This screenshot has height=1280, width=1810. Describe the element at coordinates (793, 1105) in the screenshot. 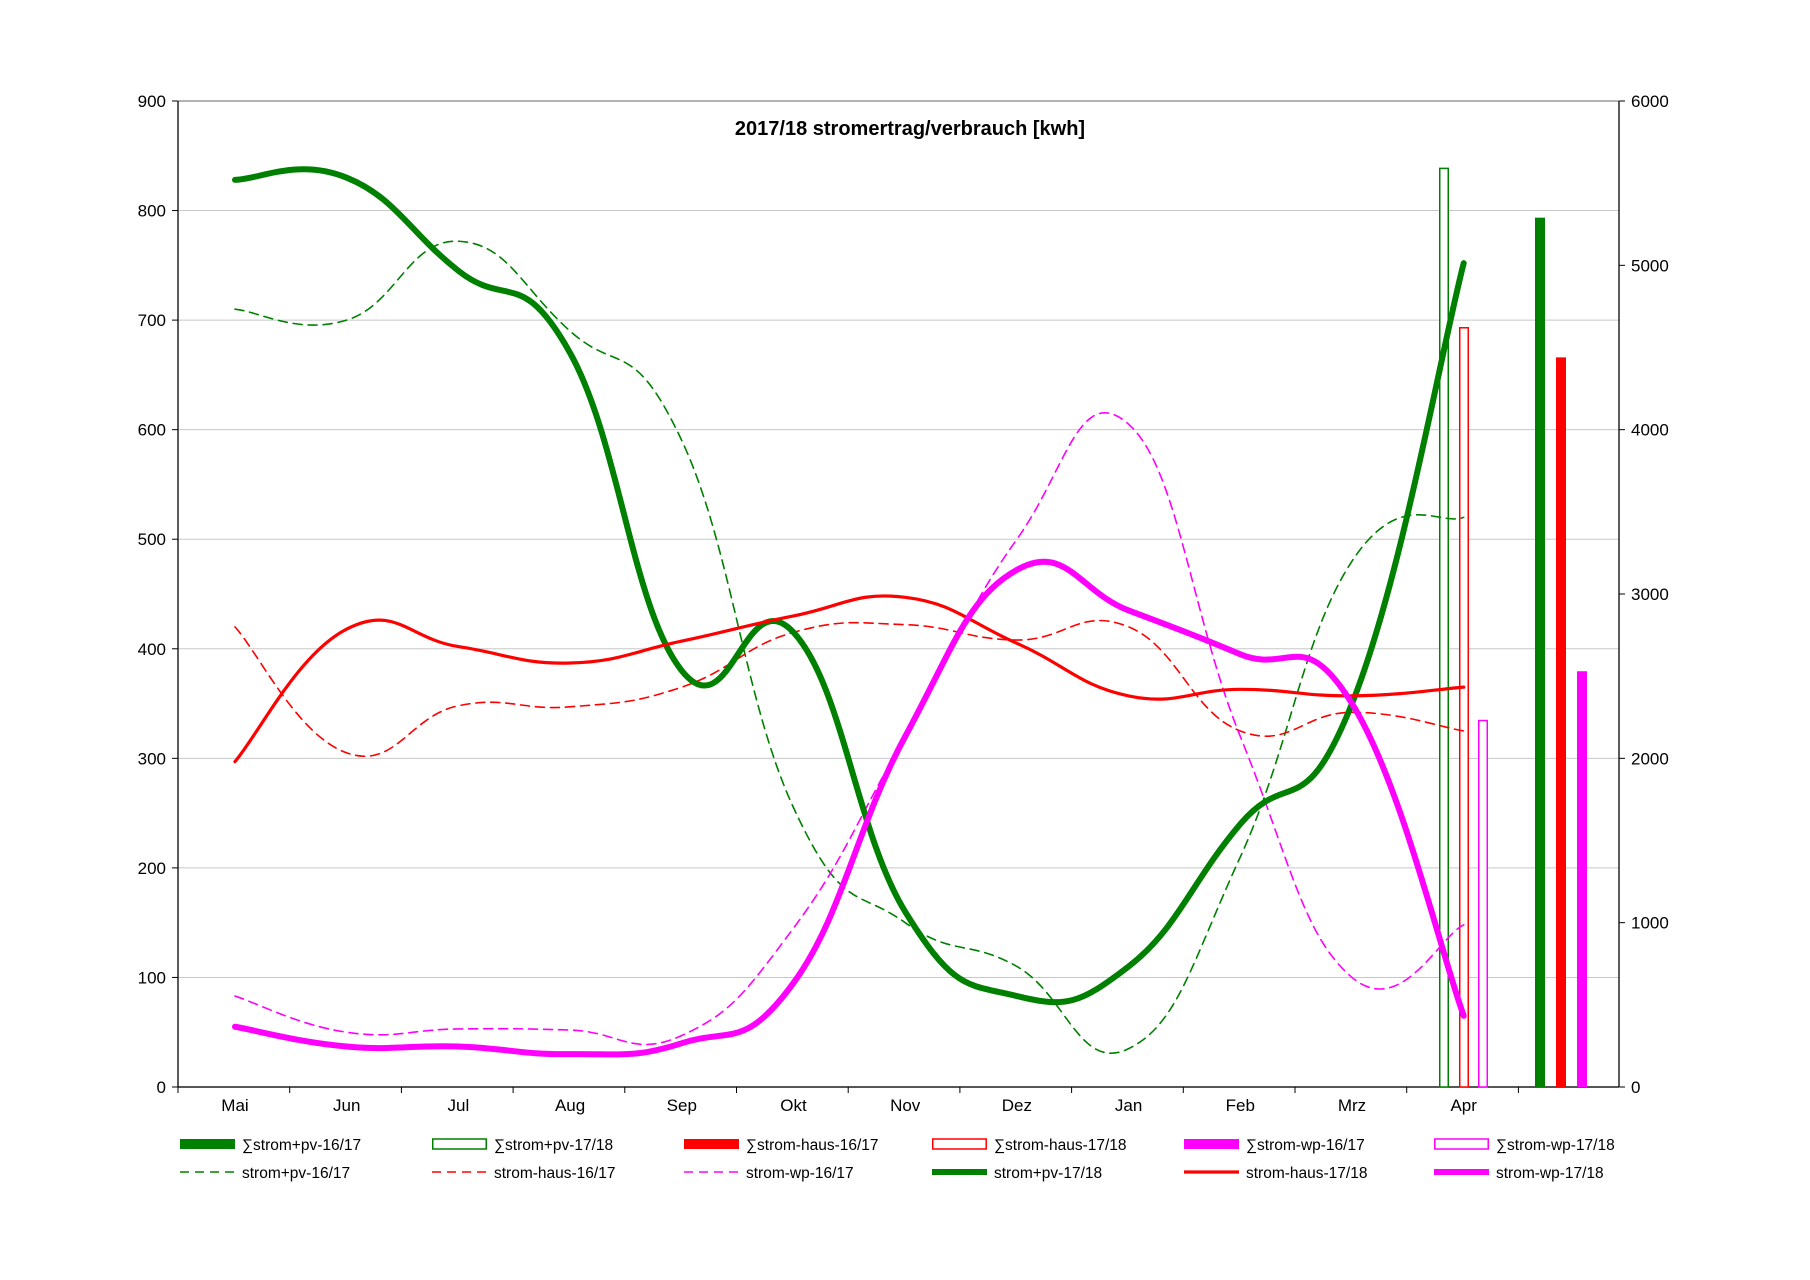

I see `x-tick-label: Okt` at that location.